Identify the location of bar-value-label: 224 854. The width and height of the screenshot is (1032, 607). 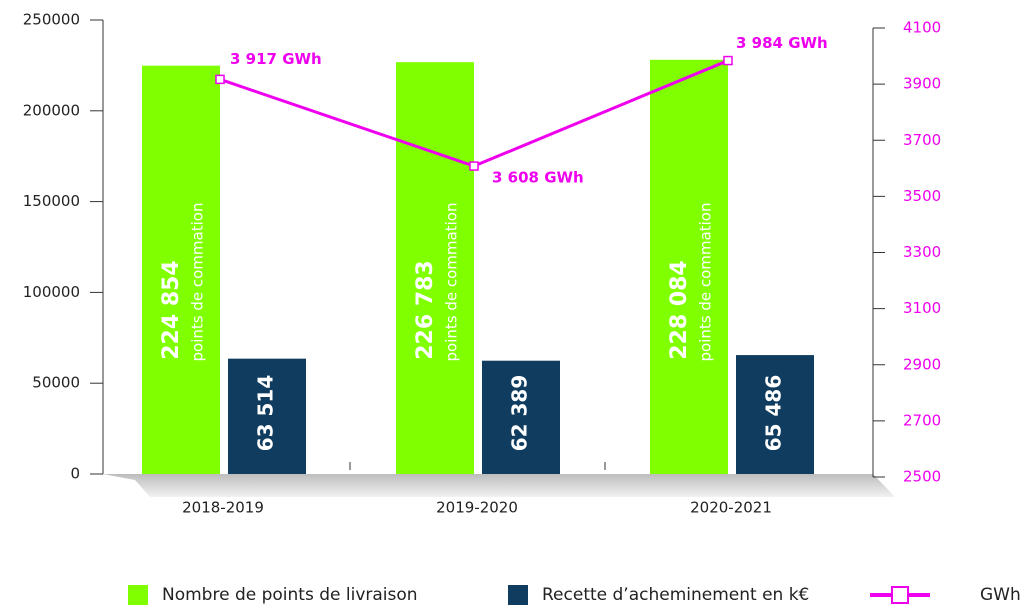
(171, 310).